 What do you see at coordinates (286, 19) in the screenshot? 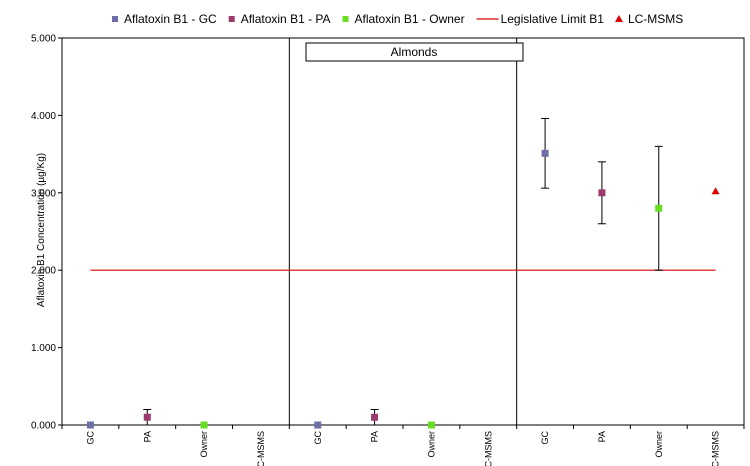
I see `legend-label: Aflatoxin B1 - PA` at bounding box center [286, 19].